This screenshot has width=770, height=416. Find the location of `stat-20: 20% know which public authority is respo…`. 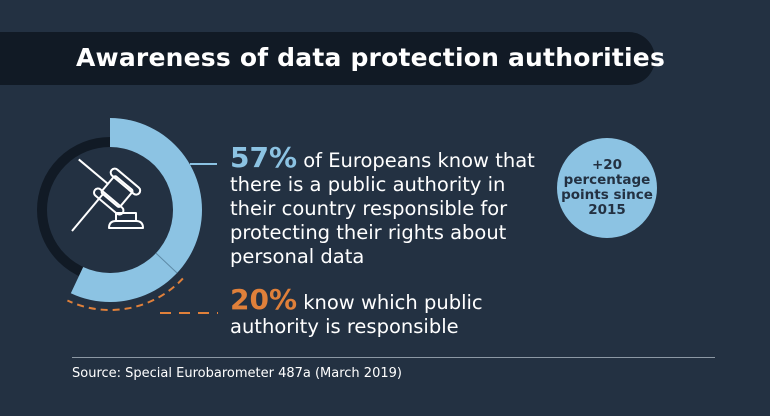

stat-20: 20% know which public authority is respo… is located at coordinates (380, 312).